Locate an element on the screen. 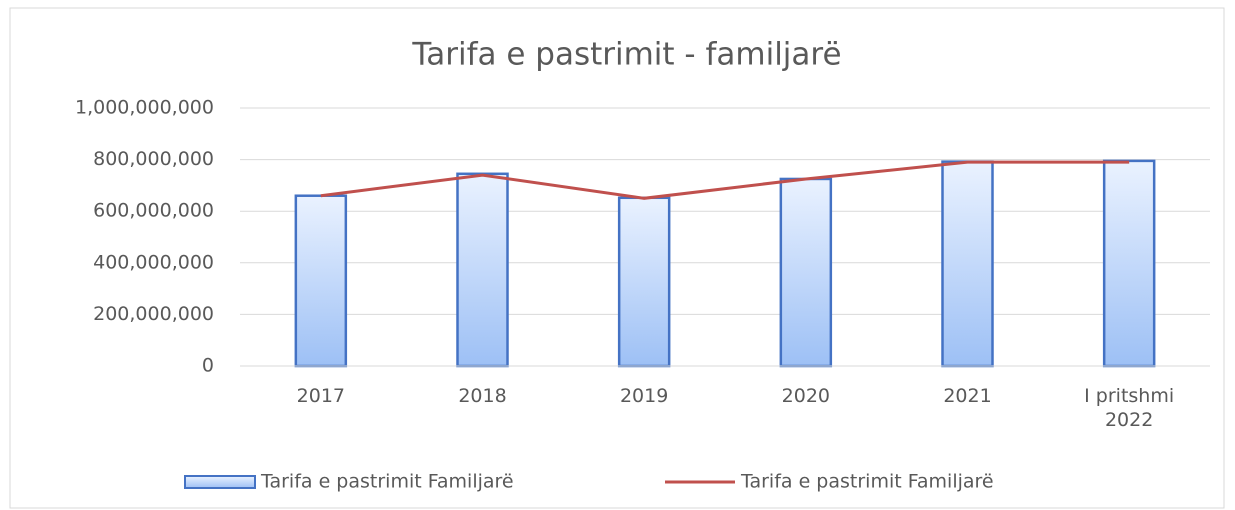 The width and height of the screenshot is (1235, 510). x-tick-label: 2021 is located at coordinates (967, 396).